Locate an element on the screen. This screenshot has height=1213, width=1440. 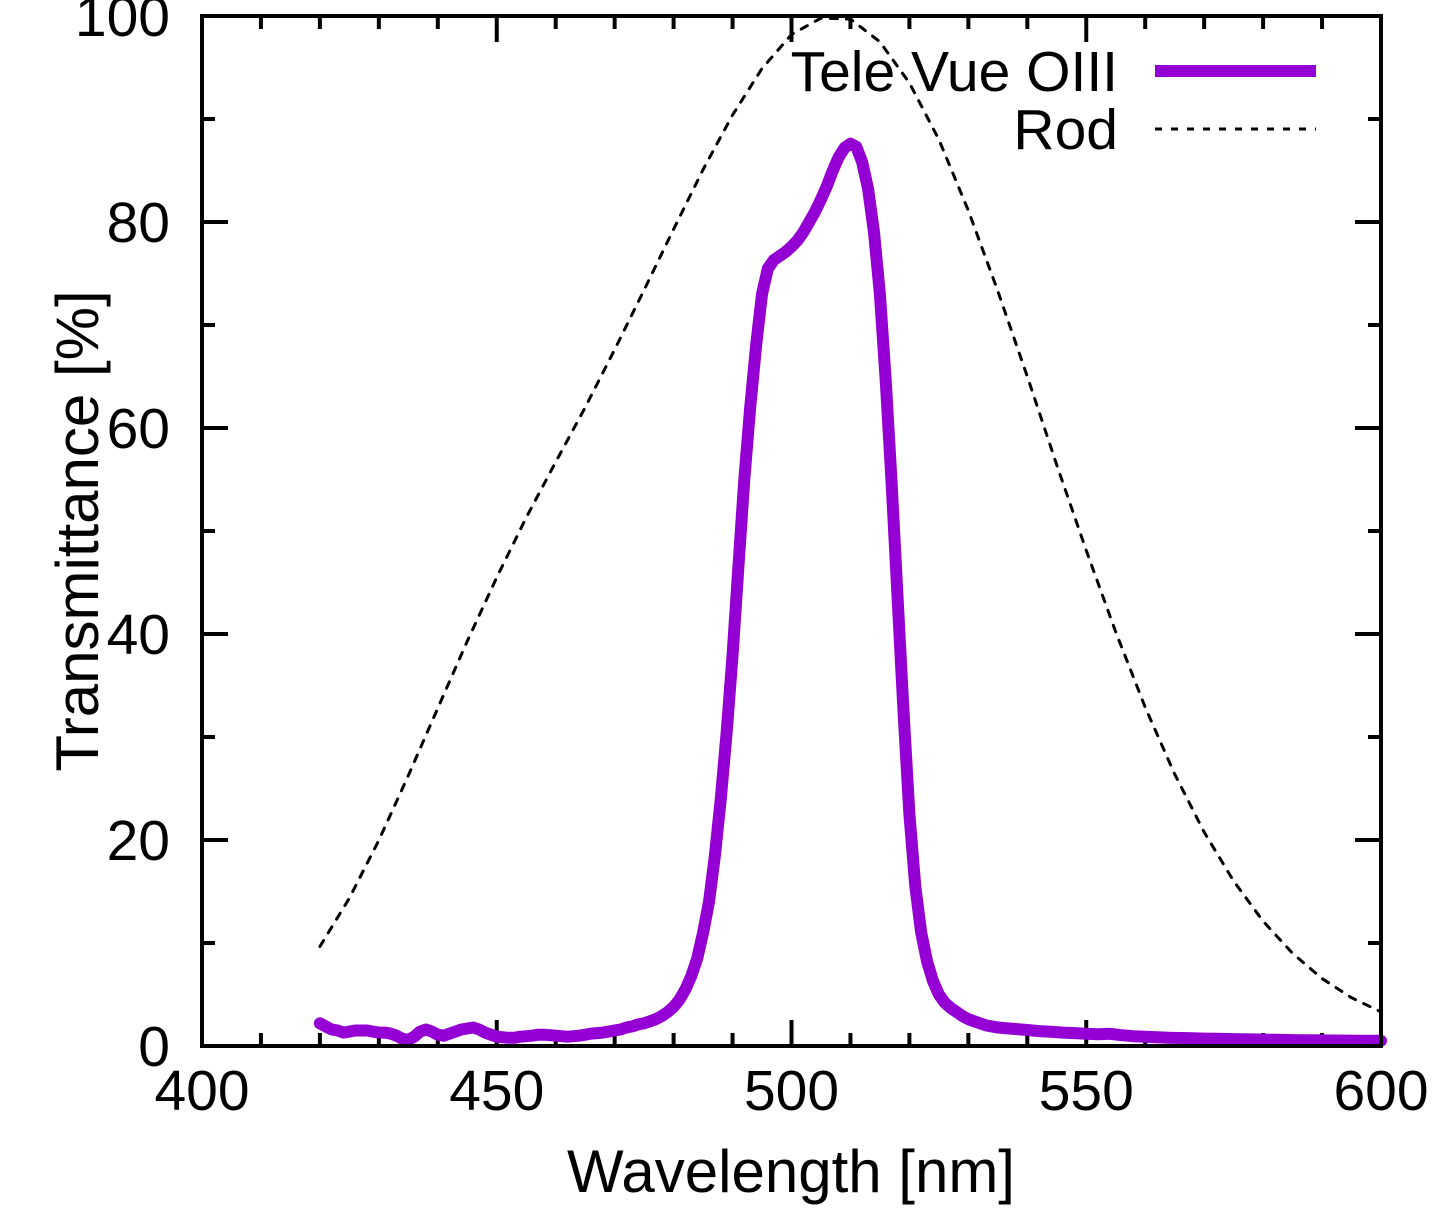
x-tick-label: 400 is located at coordinates (201, 1091).